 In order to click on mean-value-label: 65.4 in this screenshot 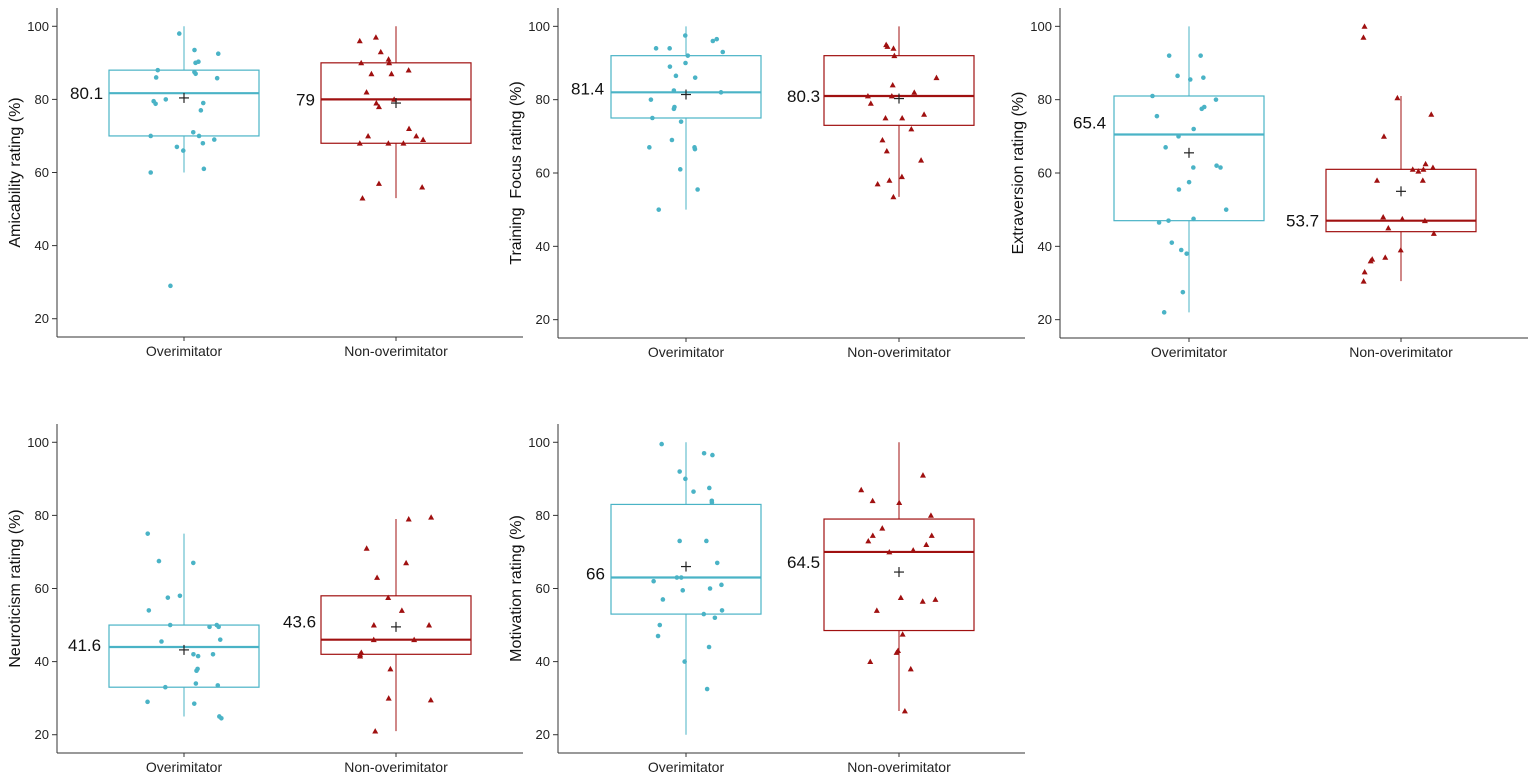, I will do `click(1089, 123)`.